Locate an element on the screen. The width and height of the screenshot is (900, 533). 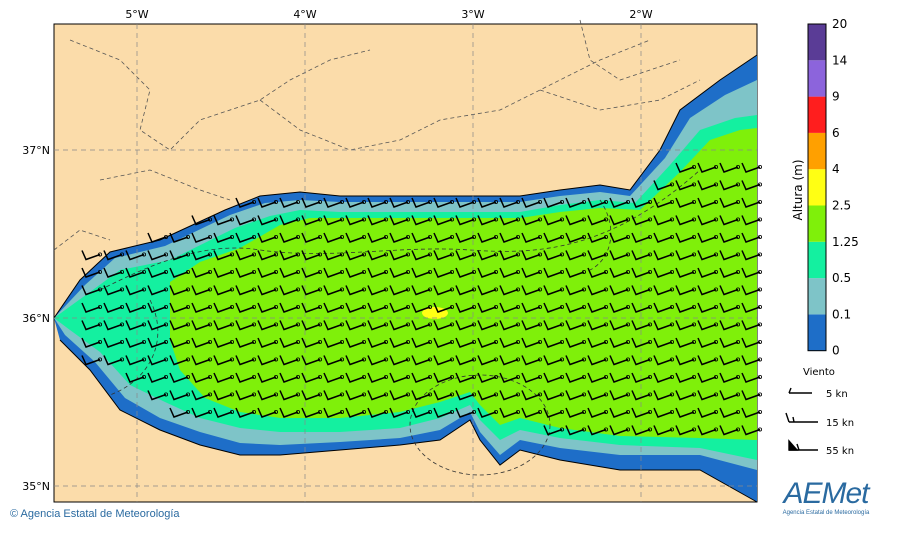
lon-tick-labels: 5°W 4°W 3°W 2°W is located at coordinates (388, 14).